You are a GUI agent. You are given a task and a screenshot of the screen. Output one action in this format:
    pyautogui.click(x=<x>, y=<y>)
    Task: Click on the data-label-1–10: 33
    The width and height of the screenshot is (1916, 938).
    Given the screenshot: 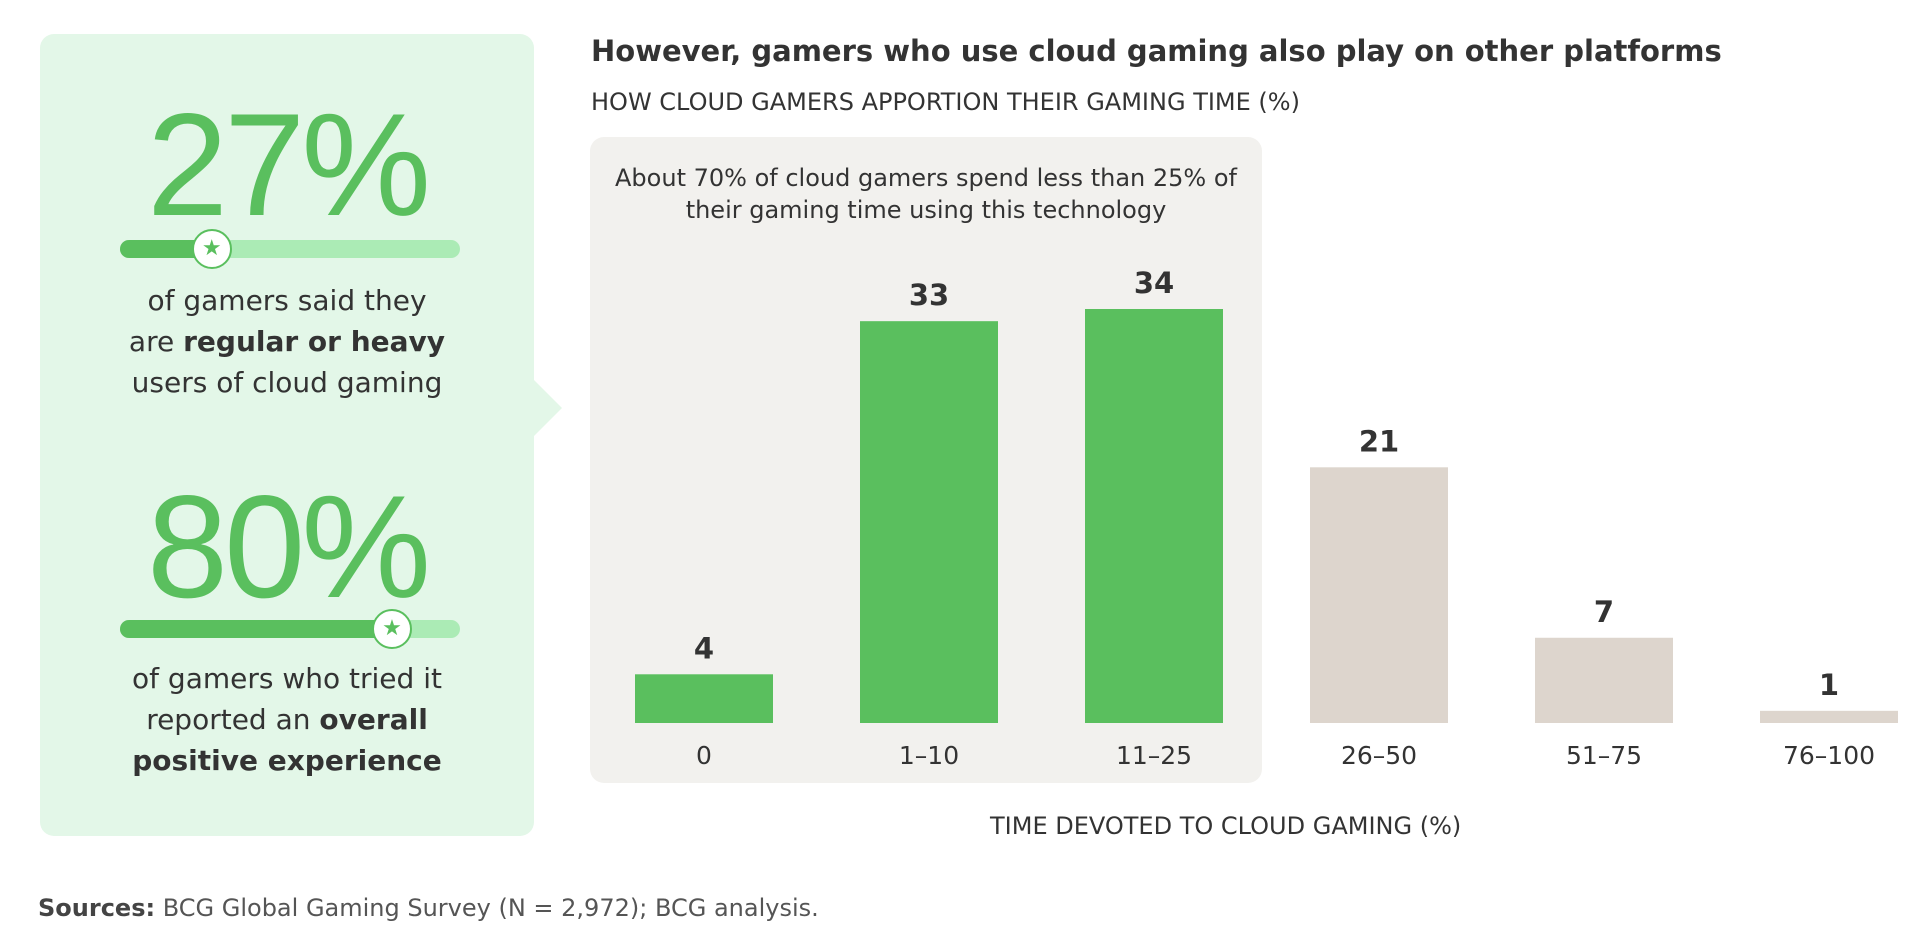 What is the action you would take?
    pyautogui.click(x=929, y=295)
    